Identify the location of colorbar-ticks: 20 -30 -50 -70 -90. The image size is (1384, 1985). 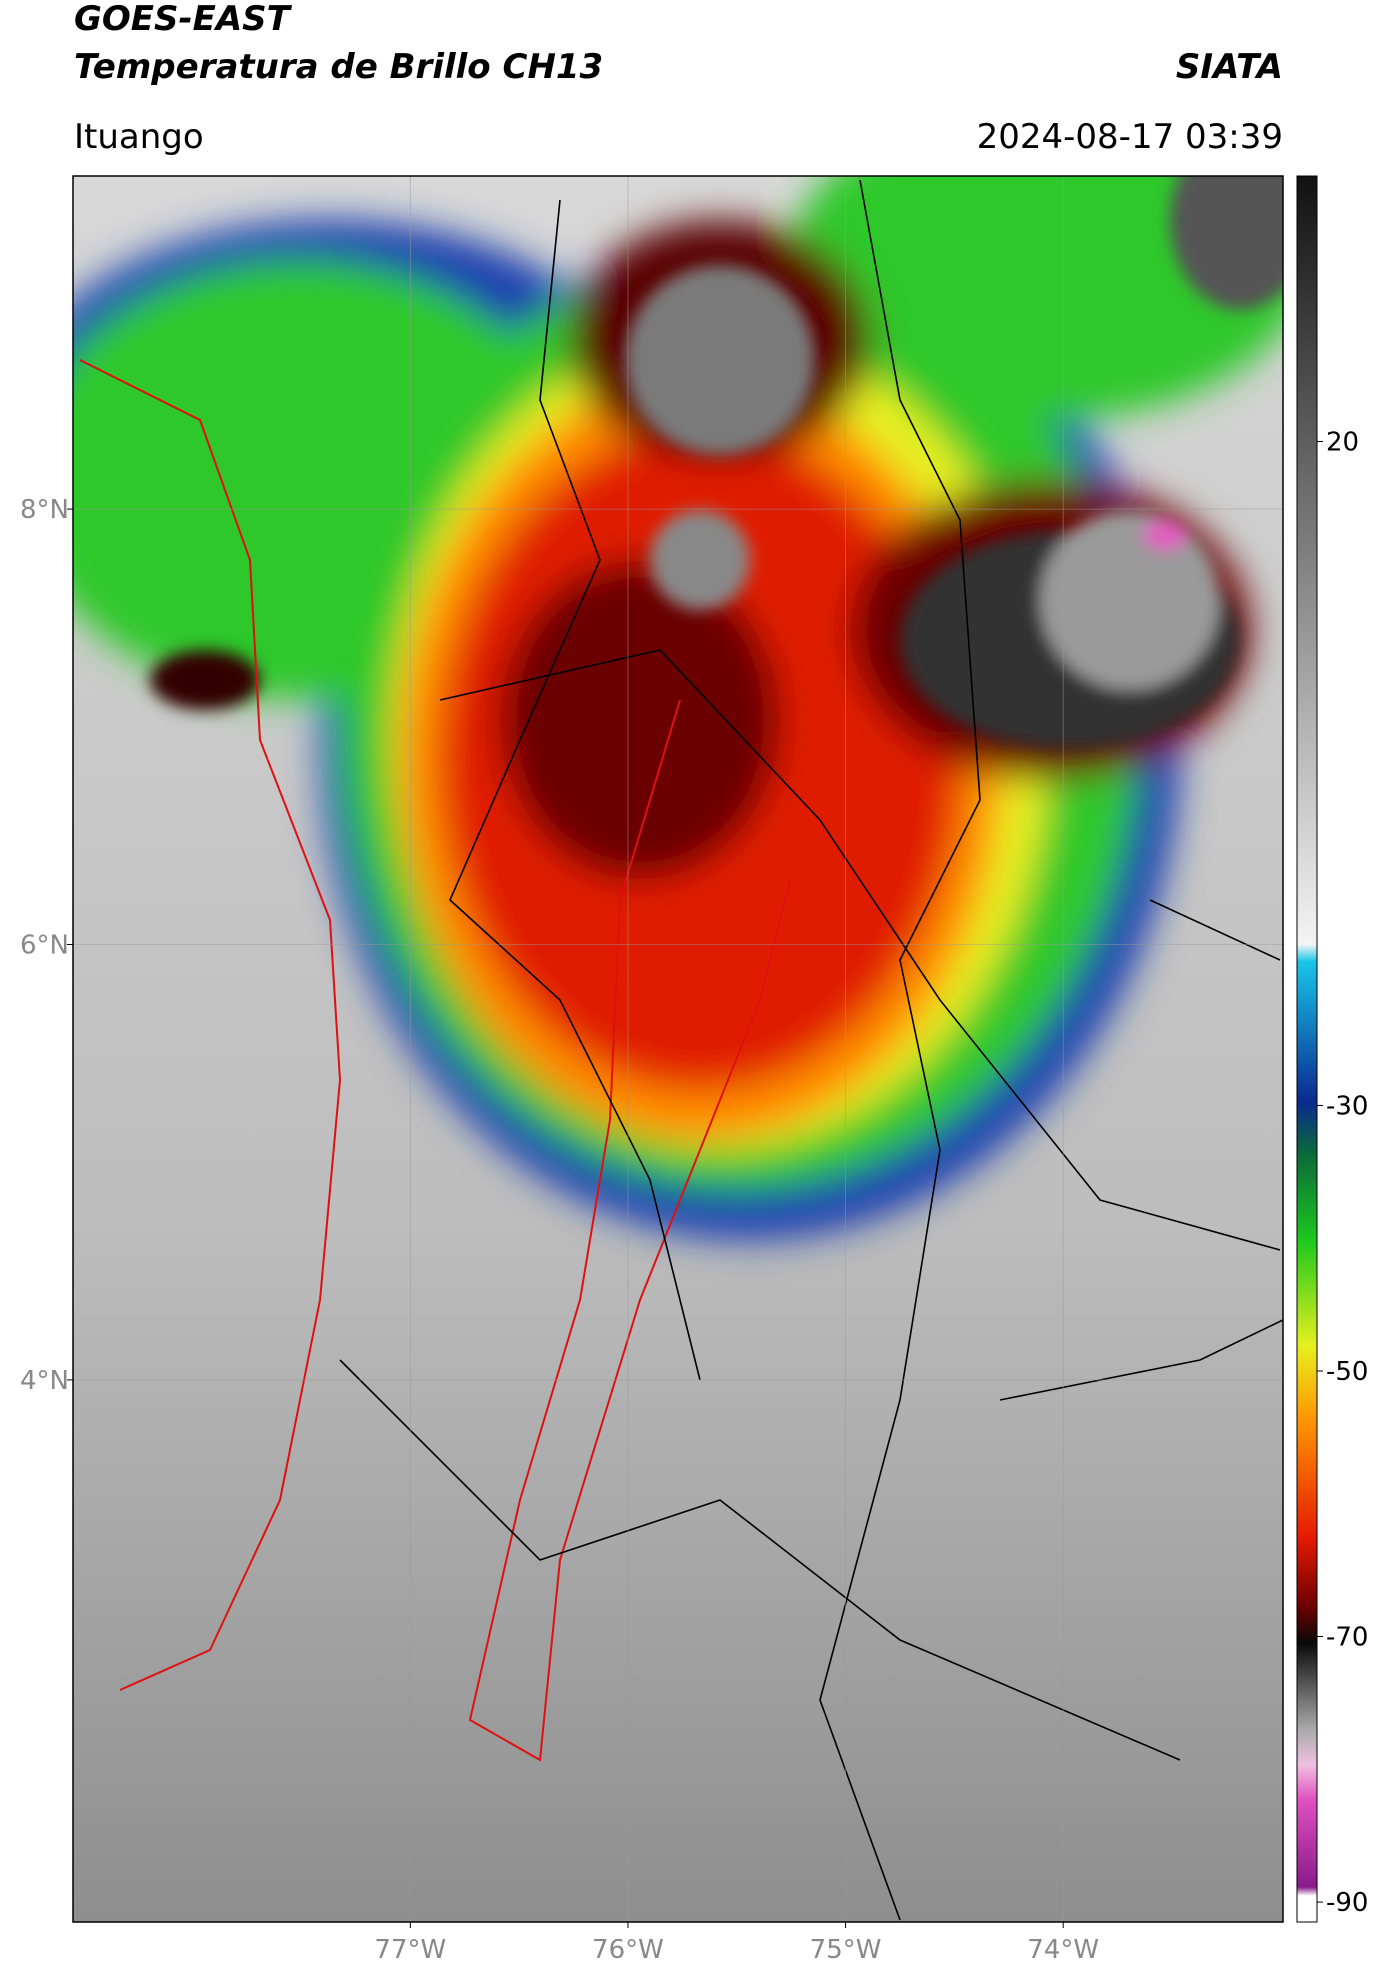
(1342, 1173).